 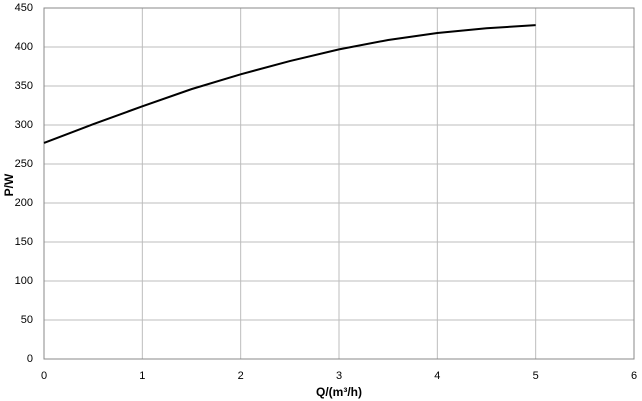 What do you see at coordinates (536, 376) in the screenshot?
I see `x-tick-label: 5` at bounding box center [536, 376].